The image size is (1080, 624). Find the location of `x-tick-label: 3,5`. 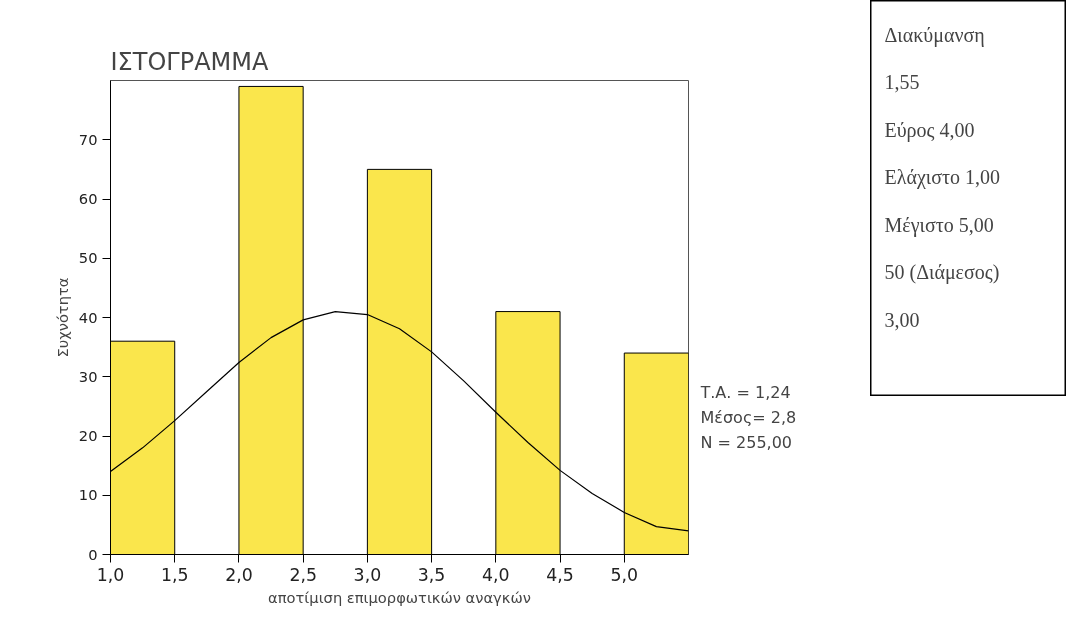

x-tick-label: 3,5 is located at coordinates (431, 574).